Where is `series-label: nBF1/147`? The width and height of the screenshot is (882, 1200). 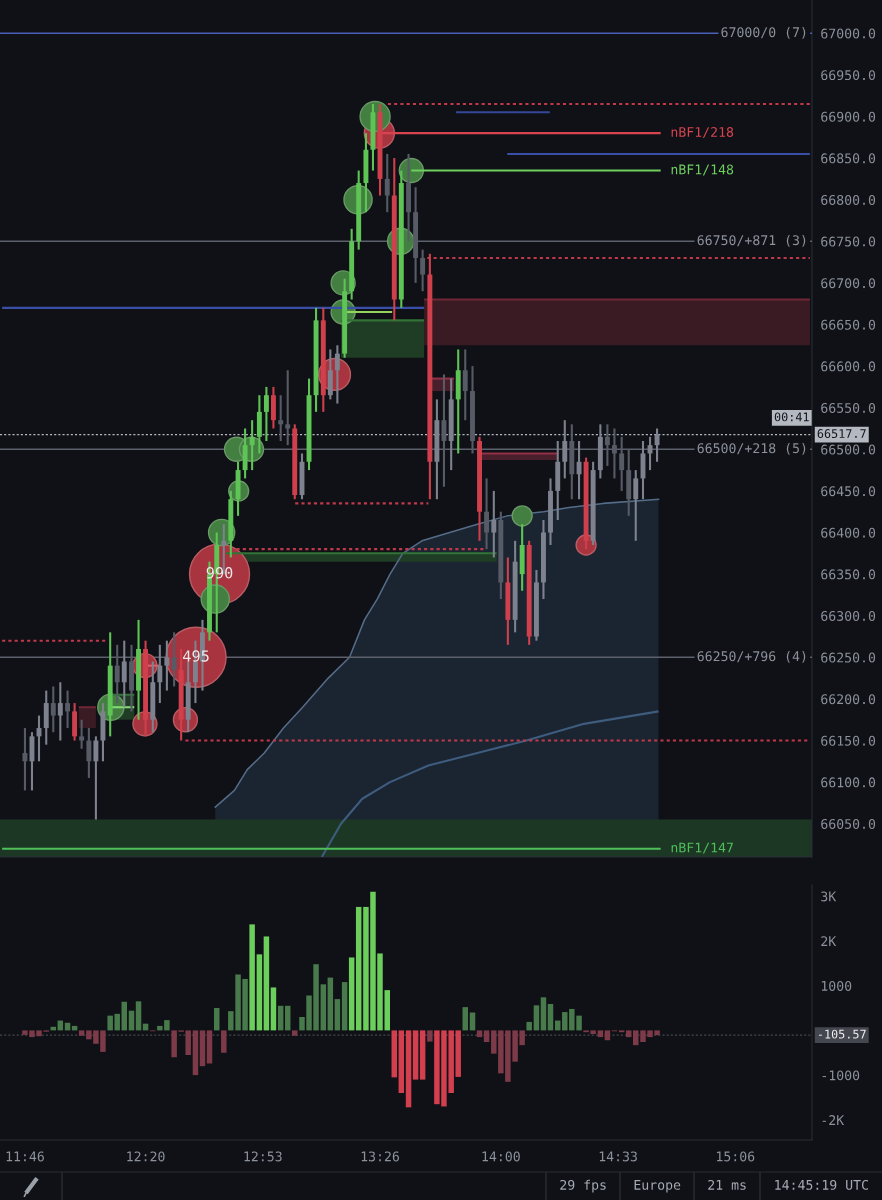 series-label: nBF1/147 is located at coordinates (702, 848).